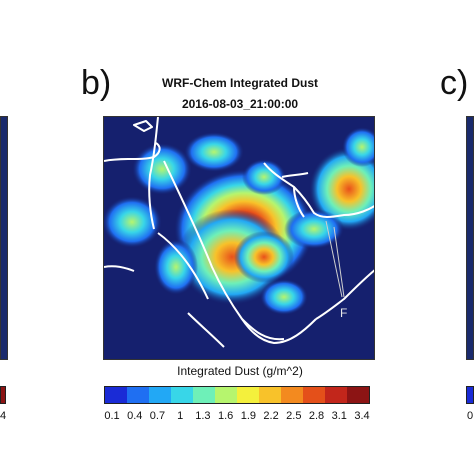 The height and width of the screenshot is (474, 474). Describe the element at coordinates (470, 416) in the screenshot. I see `right-panel-tick: 0` at that location.